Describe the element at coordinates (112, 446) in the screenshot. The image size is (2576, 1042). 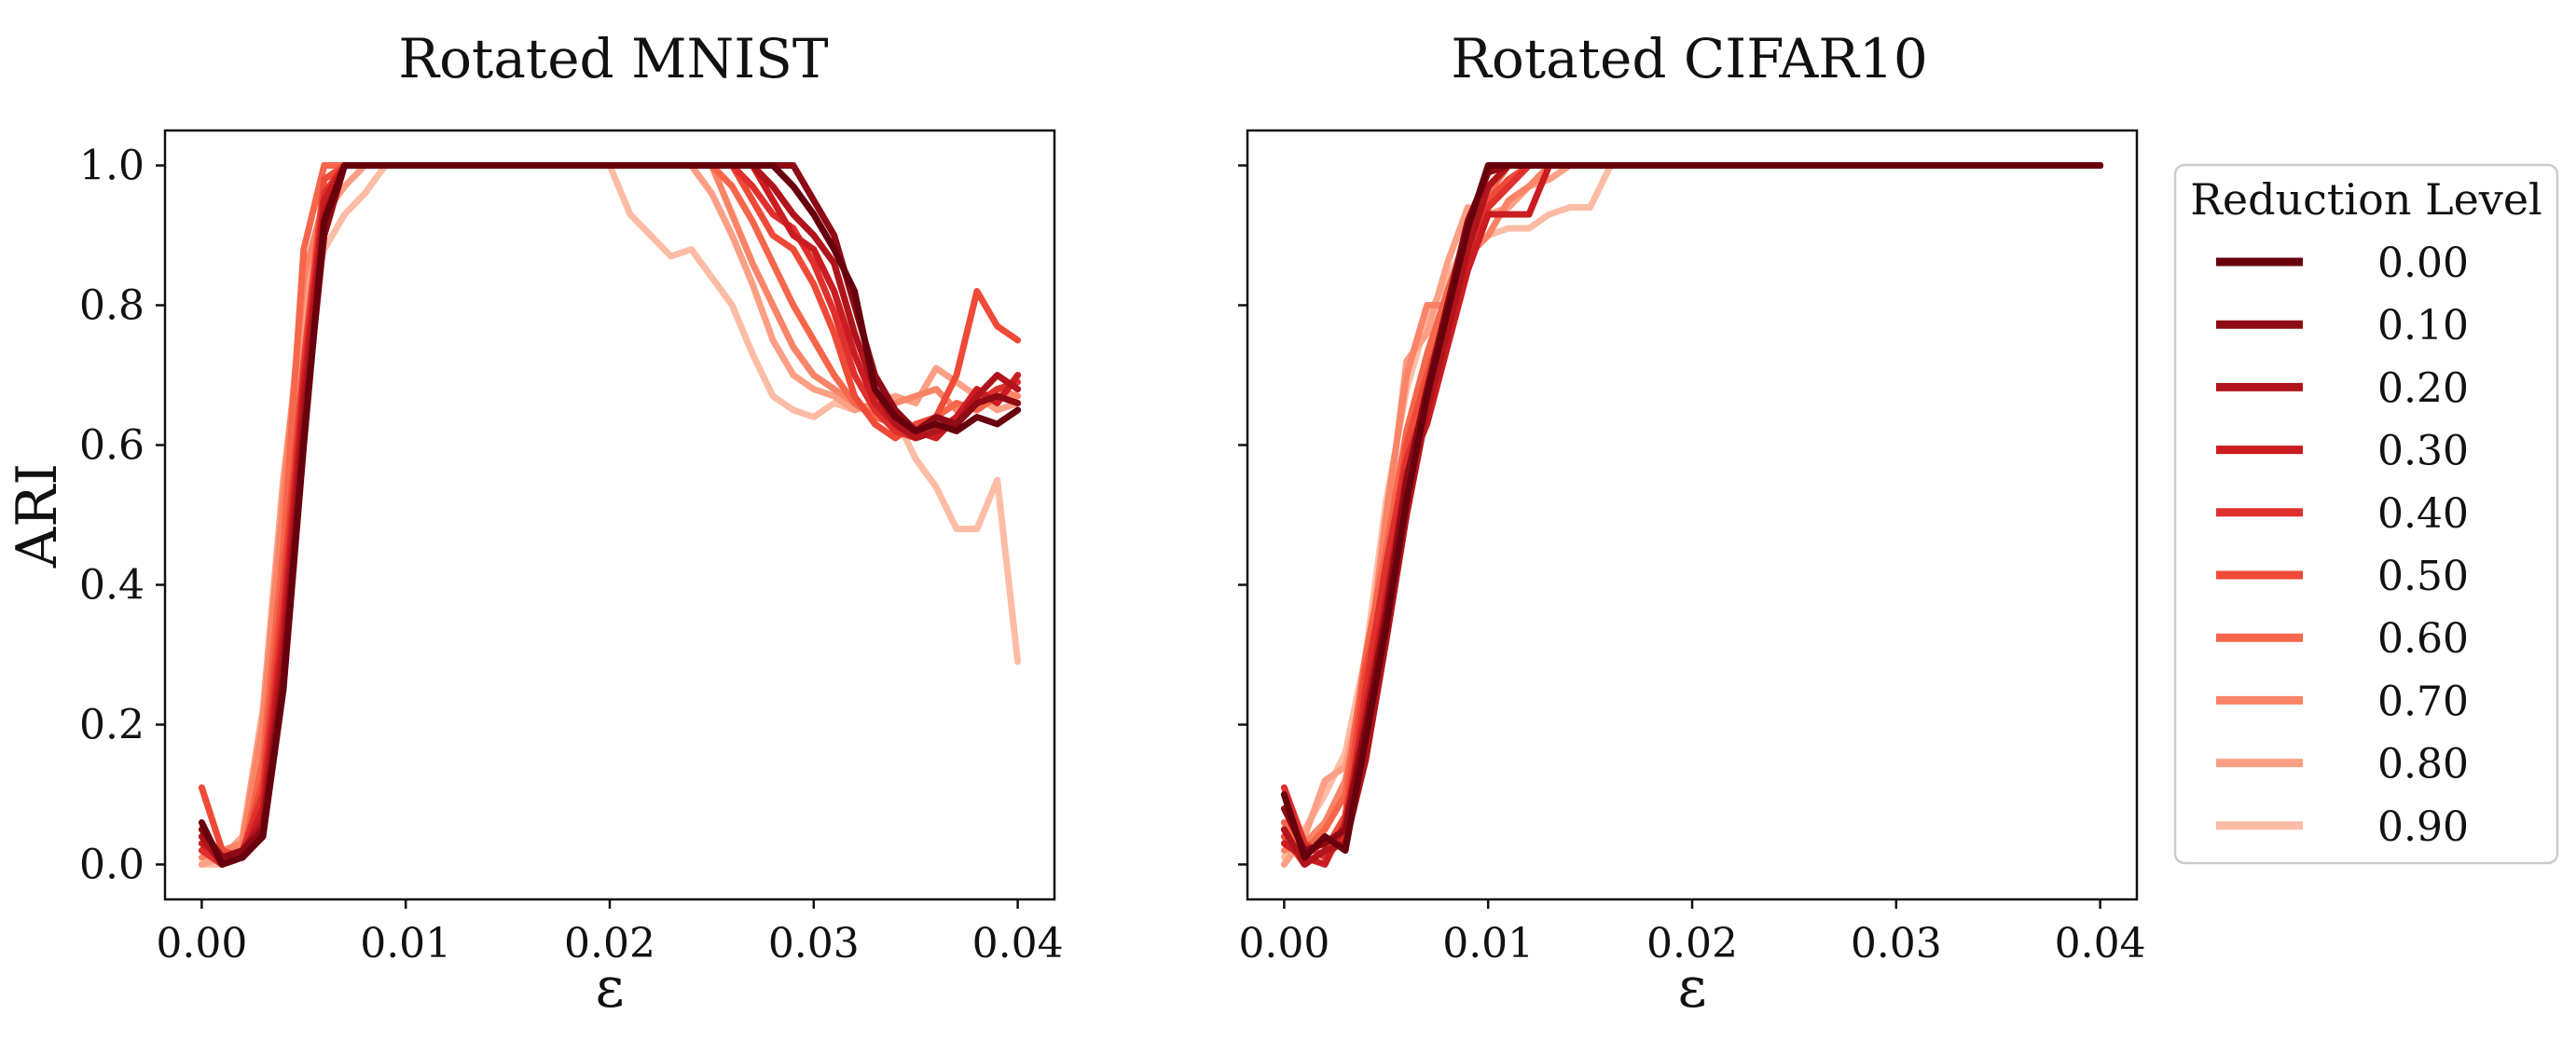
I see `y-tick-label: 0.6` at that location.